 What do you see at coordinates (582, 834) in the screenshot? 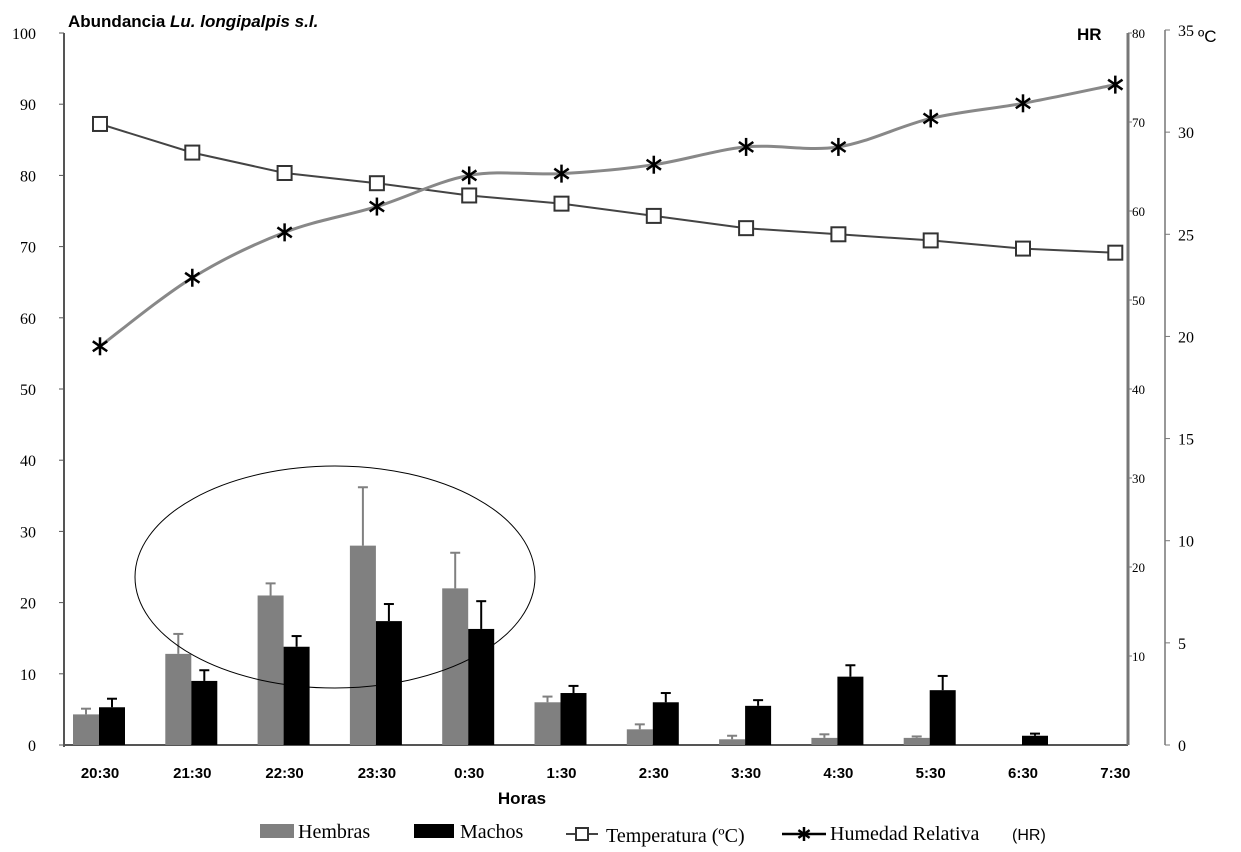
I see `legend-temp-marker` at bounding box center [582, 834].